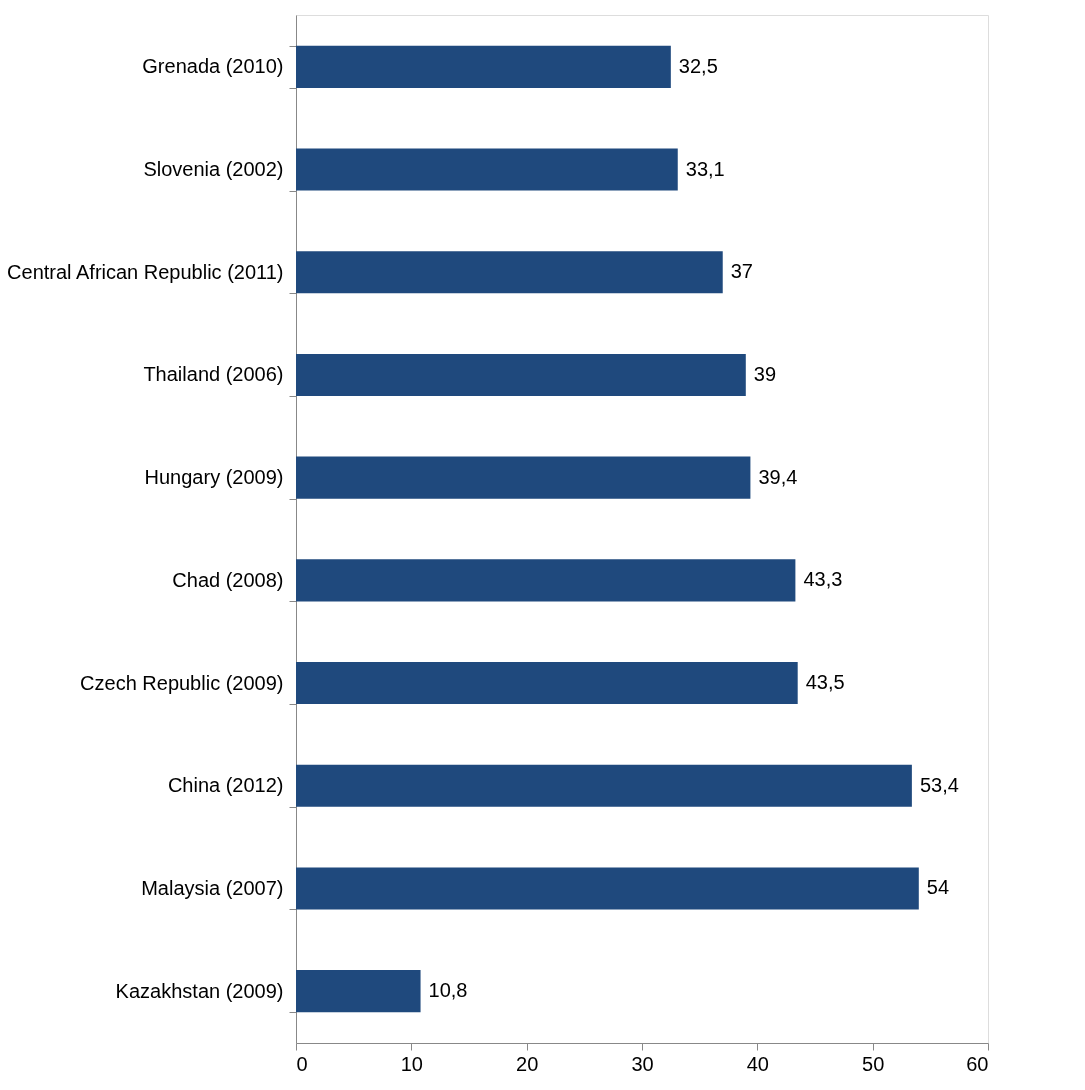  Describe the element at coordinates (778, 476) in the screenshot. I see `data-label: 39,4` at that location.